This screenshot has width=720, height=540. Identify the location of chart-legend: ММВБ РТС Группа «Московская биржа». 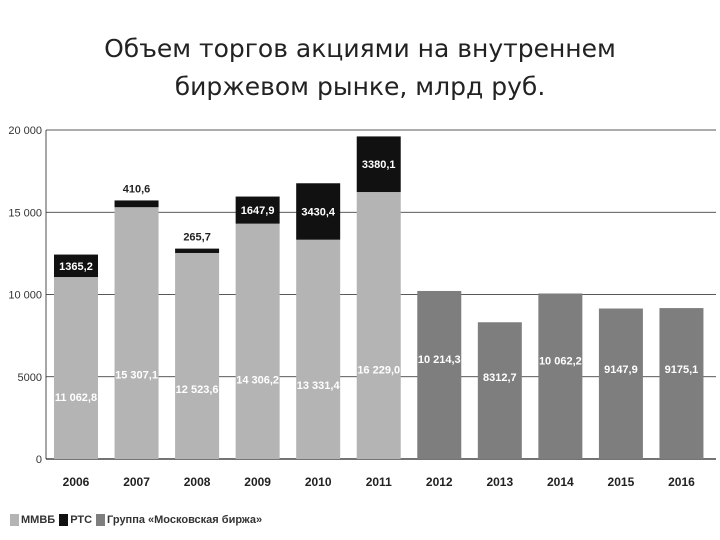
(138, 520).